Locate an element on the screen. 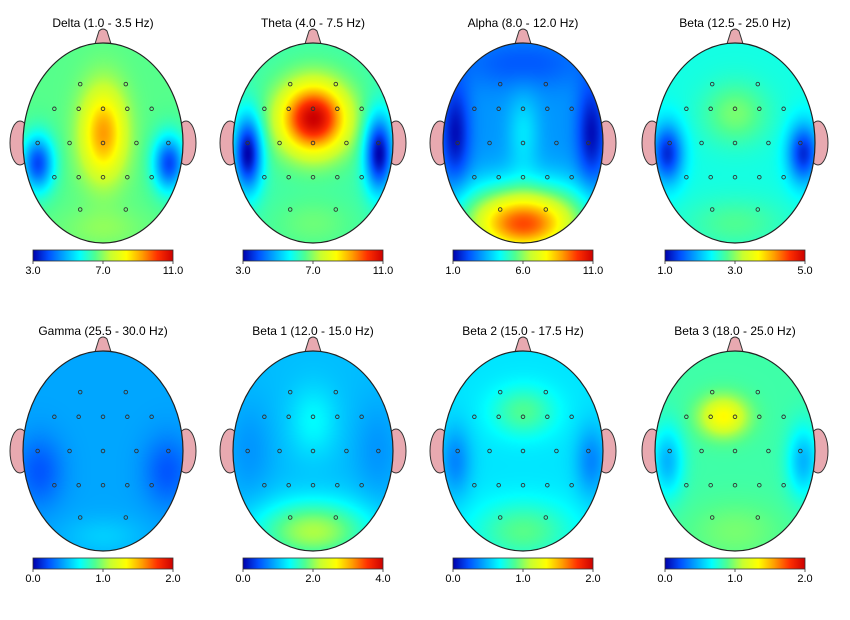  topomap-panel-alpha: Alpha (8.0 - 12.0 Hz) 1.0 6.0 11.0 is located at coordinates (523, 146).